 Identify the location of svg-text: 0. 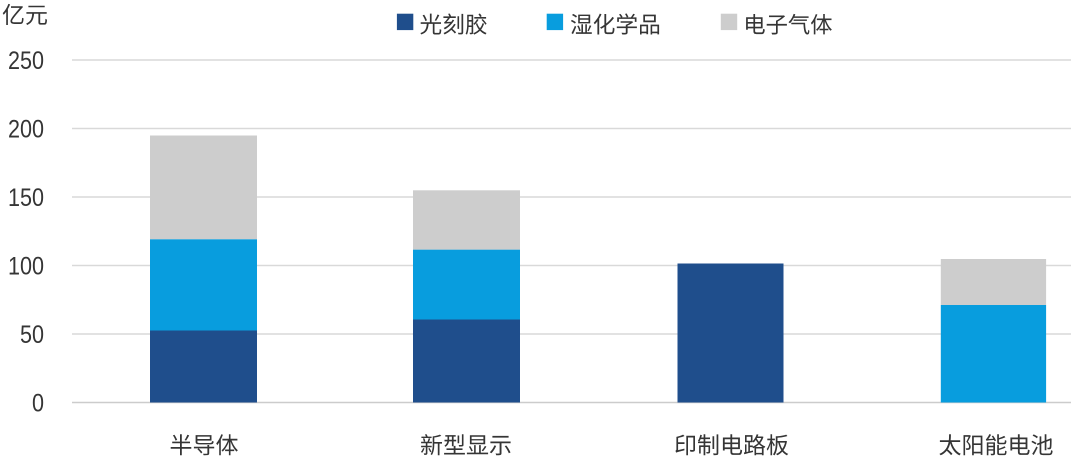
(38, 404).